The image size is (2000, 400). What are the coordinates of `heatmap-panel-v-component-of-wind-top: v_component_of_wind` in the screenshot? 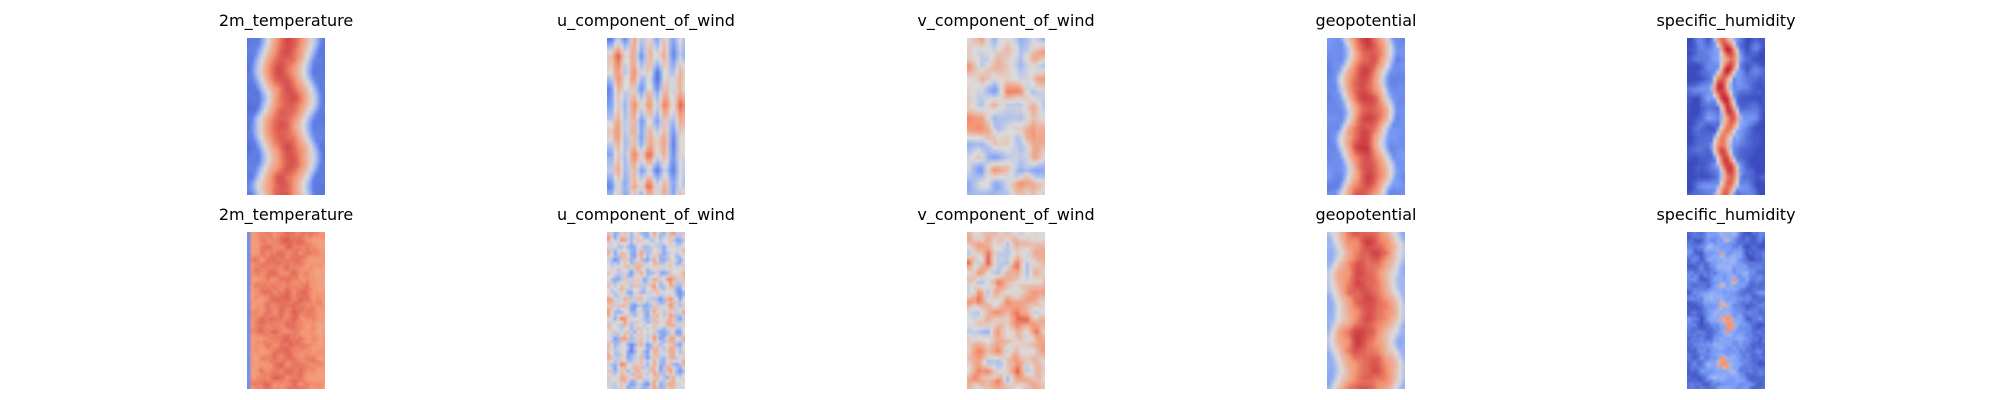 It's located at (1006, 103).